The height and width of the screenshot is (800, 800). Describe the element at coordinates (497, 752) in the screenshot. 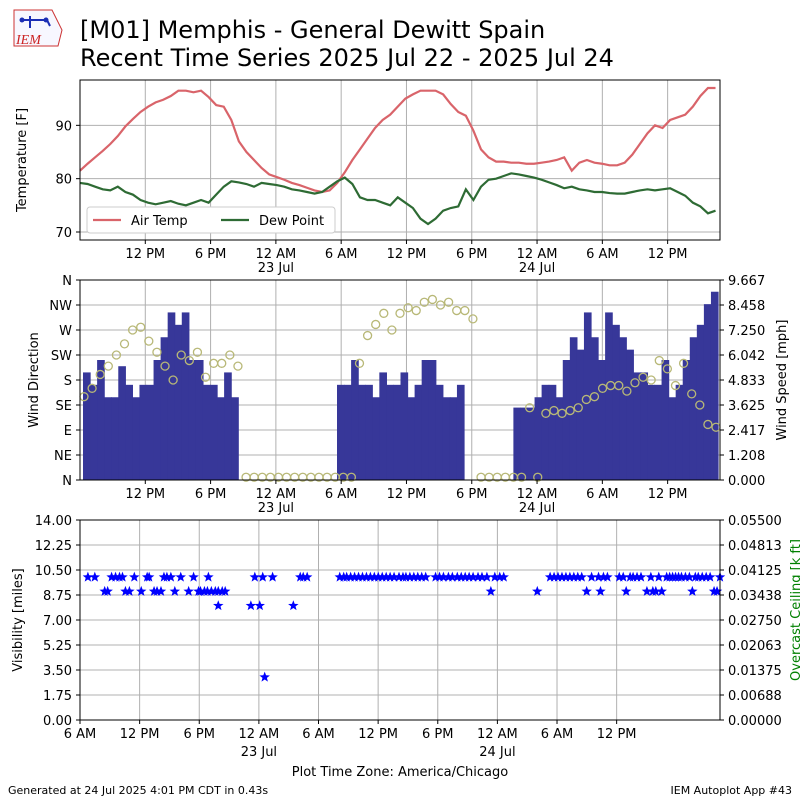

I see `vis-xaxis-label2-7: 24 Jul` at that location.